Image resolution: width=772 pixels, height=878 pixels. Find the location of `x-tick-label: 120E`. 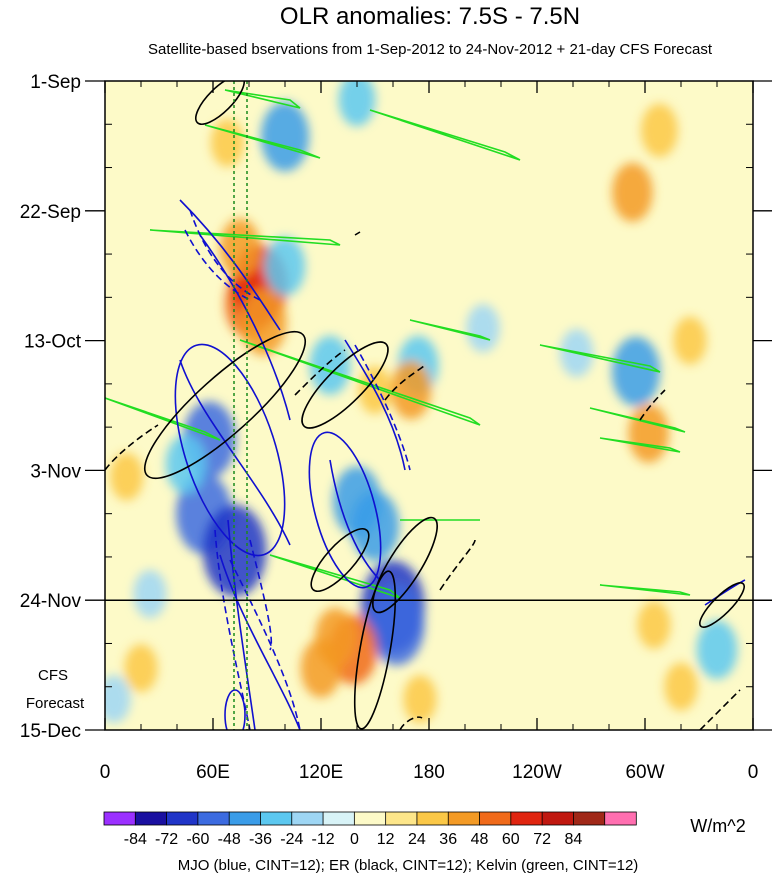

x-tick-label: 120E is located at coordinates (321, 772).